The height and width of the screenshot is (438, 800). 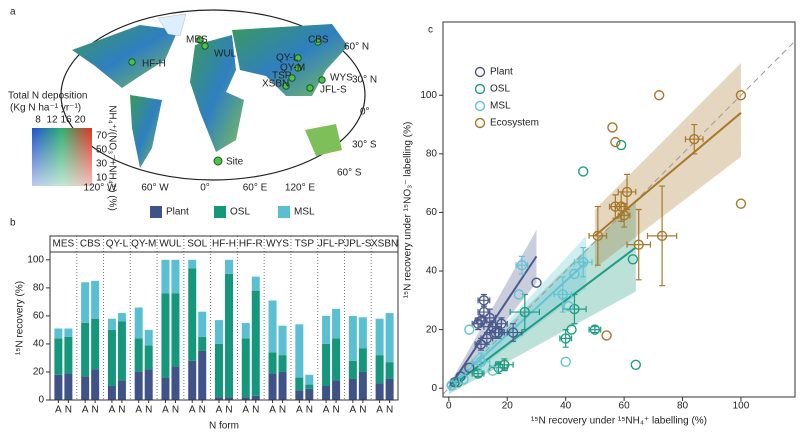 I want to click on site-legend-marker, so click(x=218, y=161).